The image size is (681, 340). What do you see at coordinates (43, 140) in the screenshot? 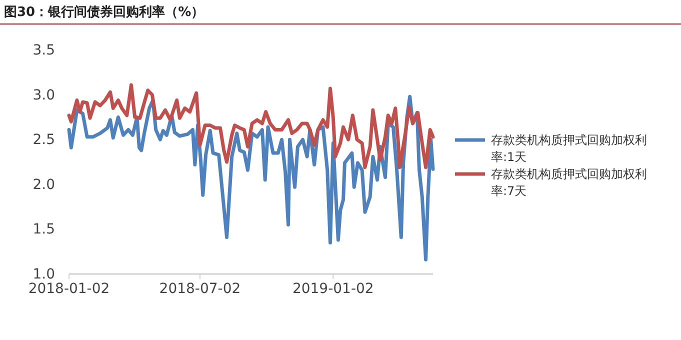
I see `y-tick-label: 2.5` at bounding box center [43, 140].